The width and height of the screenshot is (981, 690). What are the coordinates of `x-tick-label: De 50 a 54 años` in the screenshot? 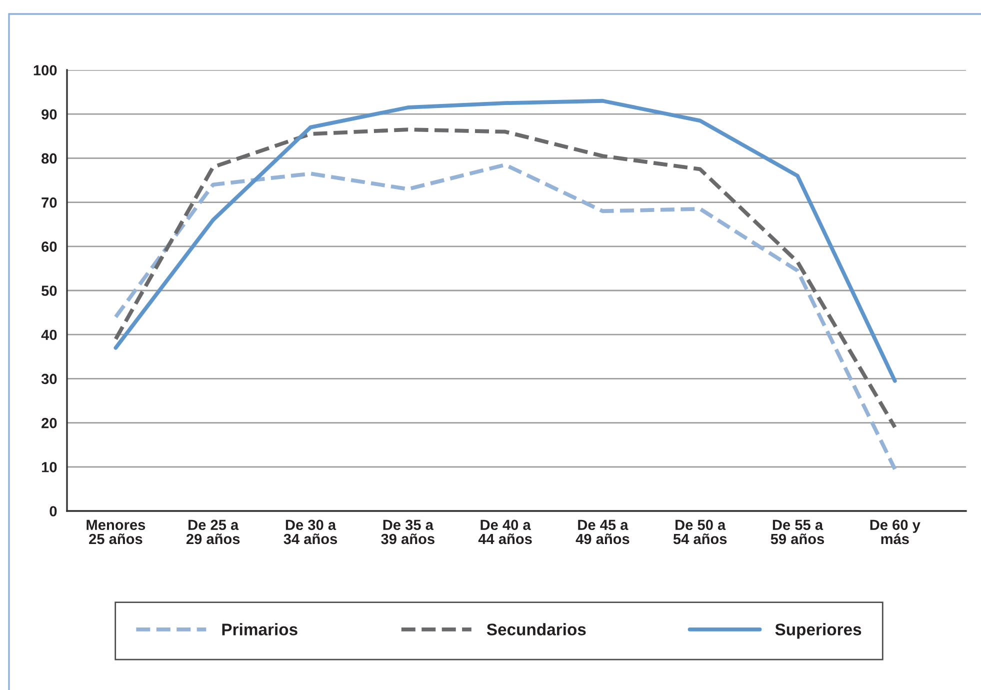 It's located at (700, 532).